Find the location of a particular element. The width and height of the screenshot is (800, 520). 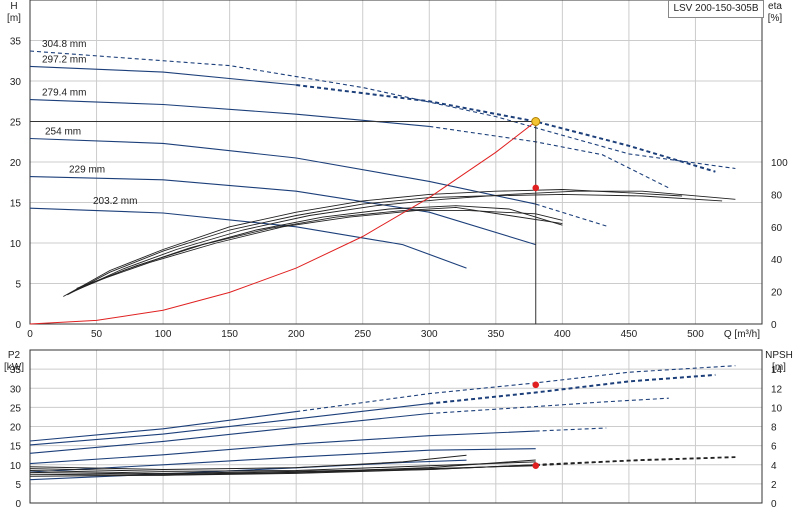

y-right-tick-label: 60 is located at coordinates (777, 228).